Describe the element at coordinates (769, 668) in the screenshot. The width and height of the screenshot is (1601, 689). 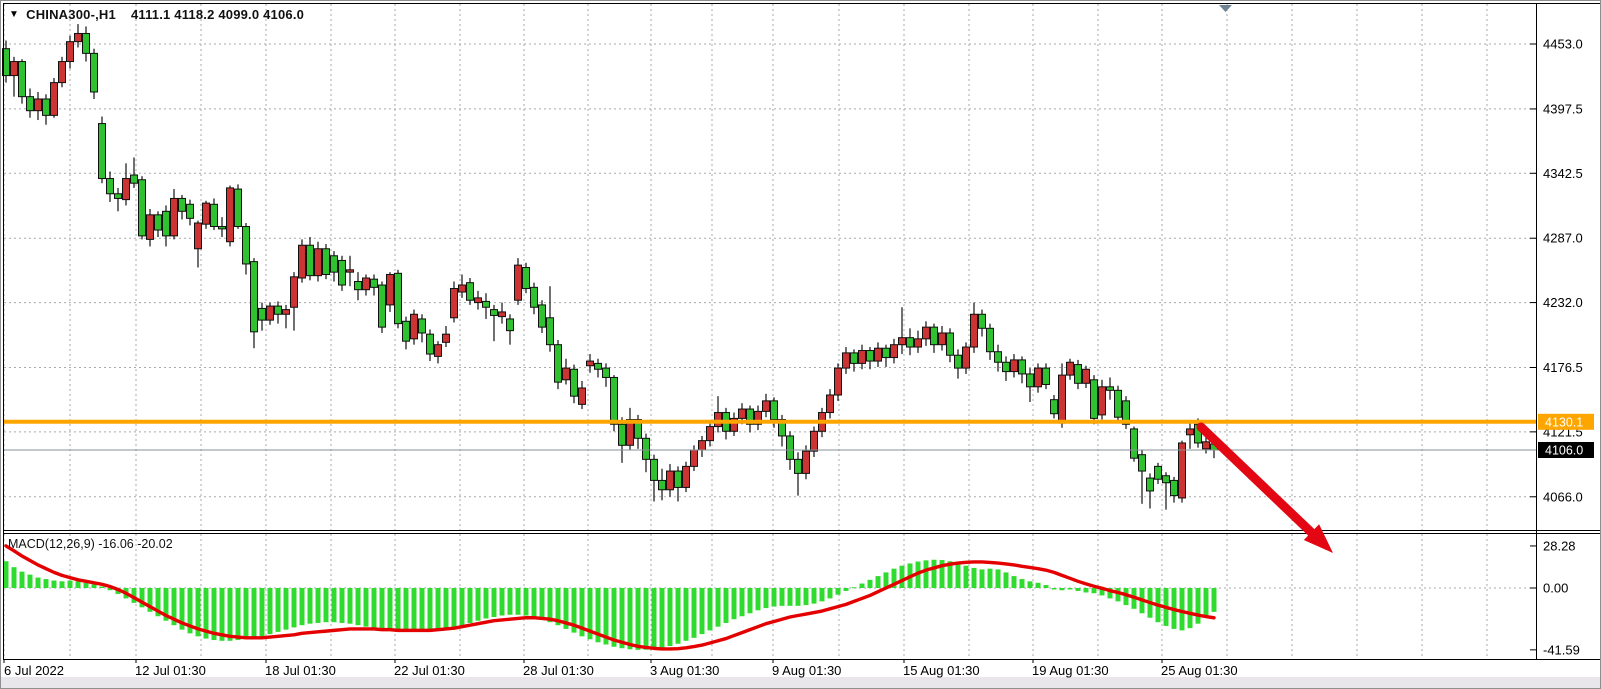
I see `time-axis` at that location.